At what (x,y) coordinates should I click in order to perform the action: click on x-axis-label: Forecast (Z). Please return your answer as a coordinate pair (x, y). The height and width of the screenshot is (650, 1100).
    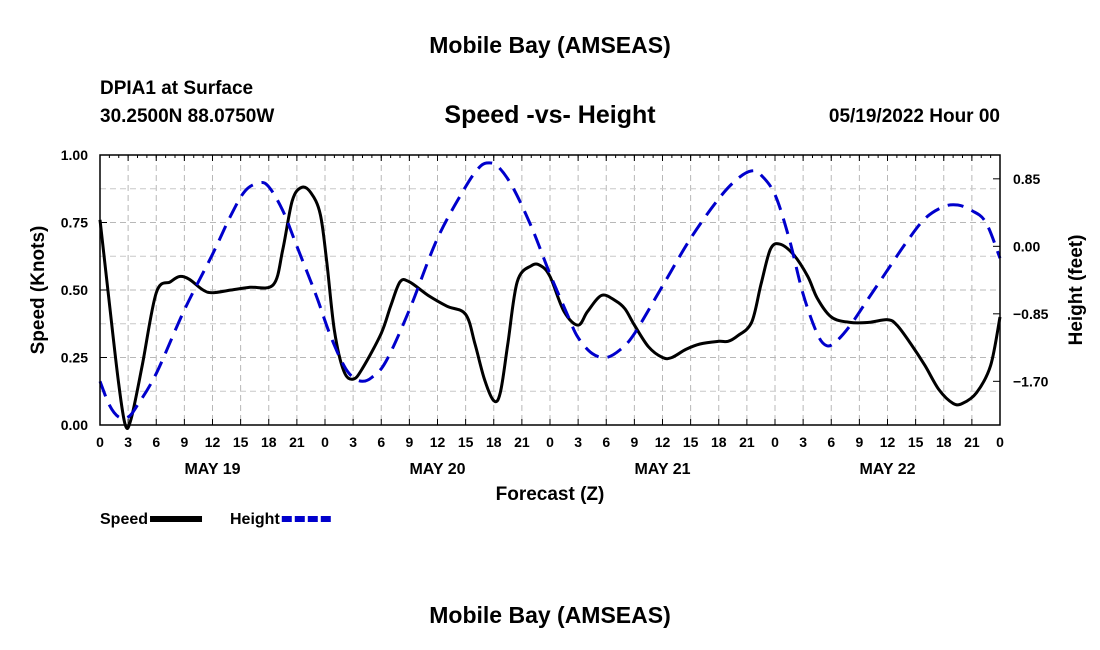
    Looking at the image, I should click on (550, 494).